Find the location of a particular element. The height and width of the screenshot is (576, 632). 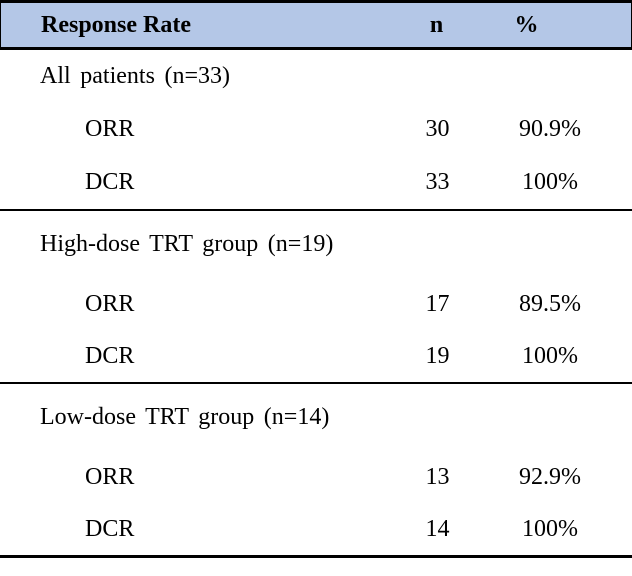

table-row: ORR 30 90.9% is located at coordinates (316, 129).